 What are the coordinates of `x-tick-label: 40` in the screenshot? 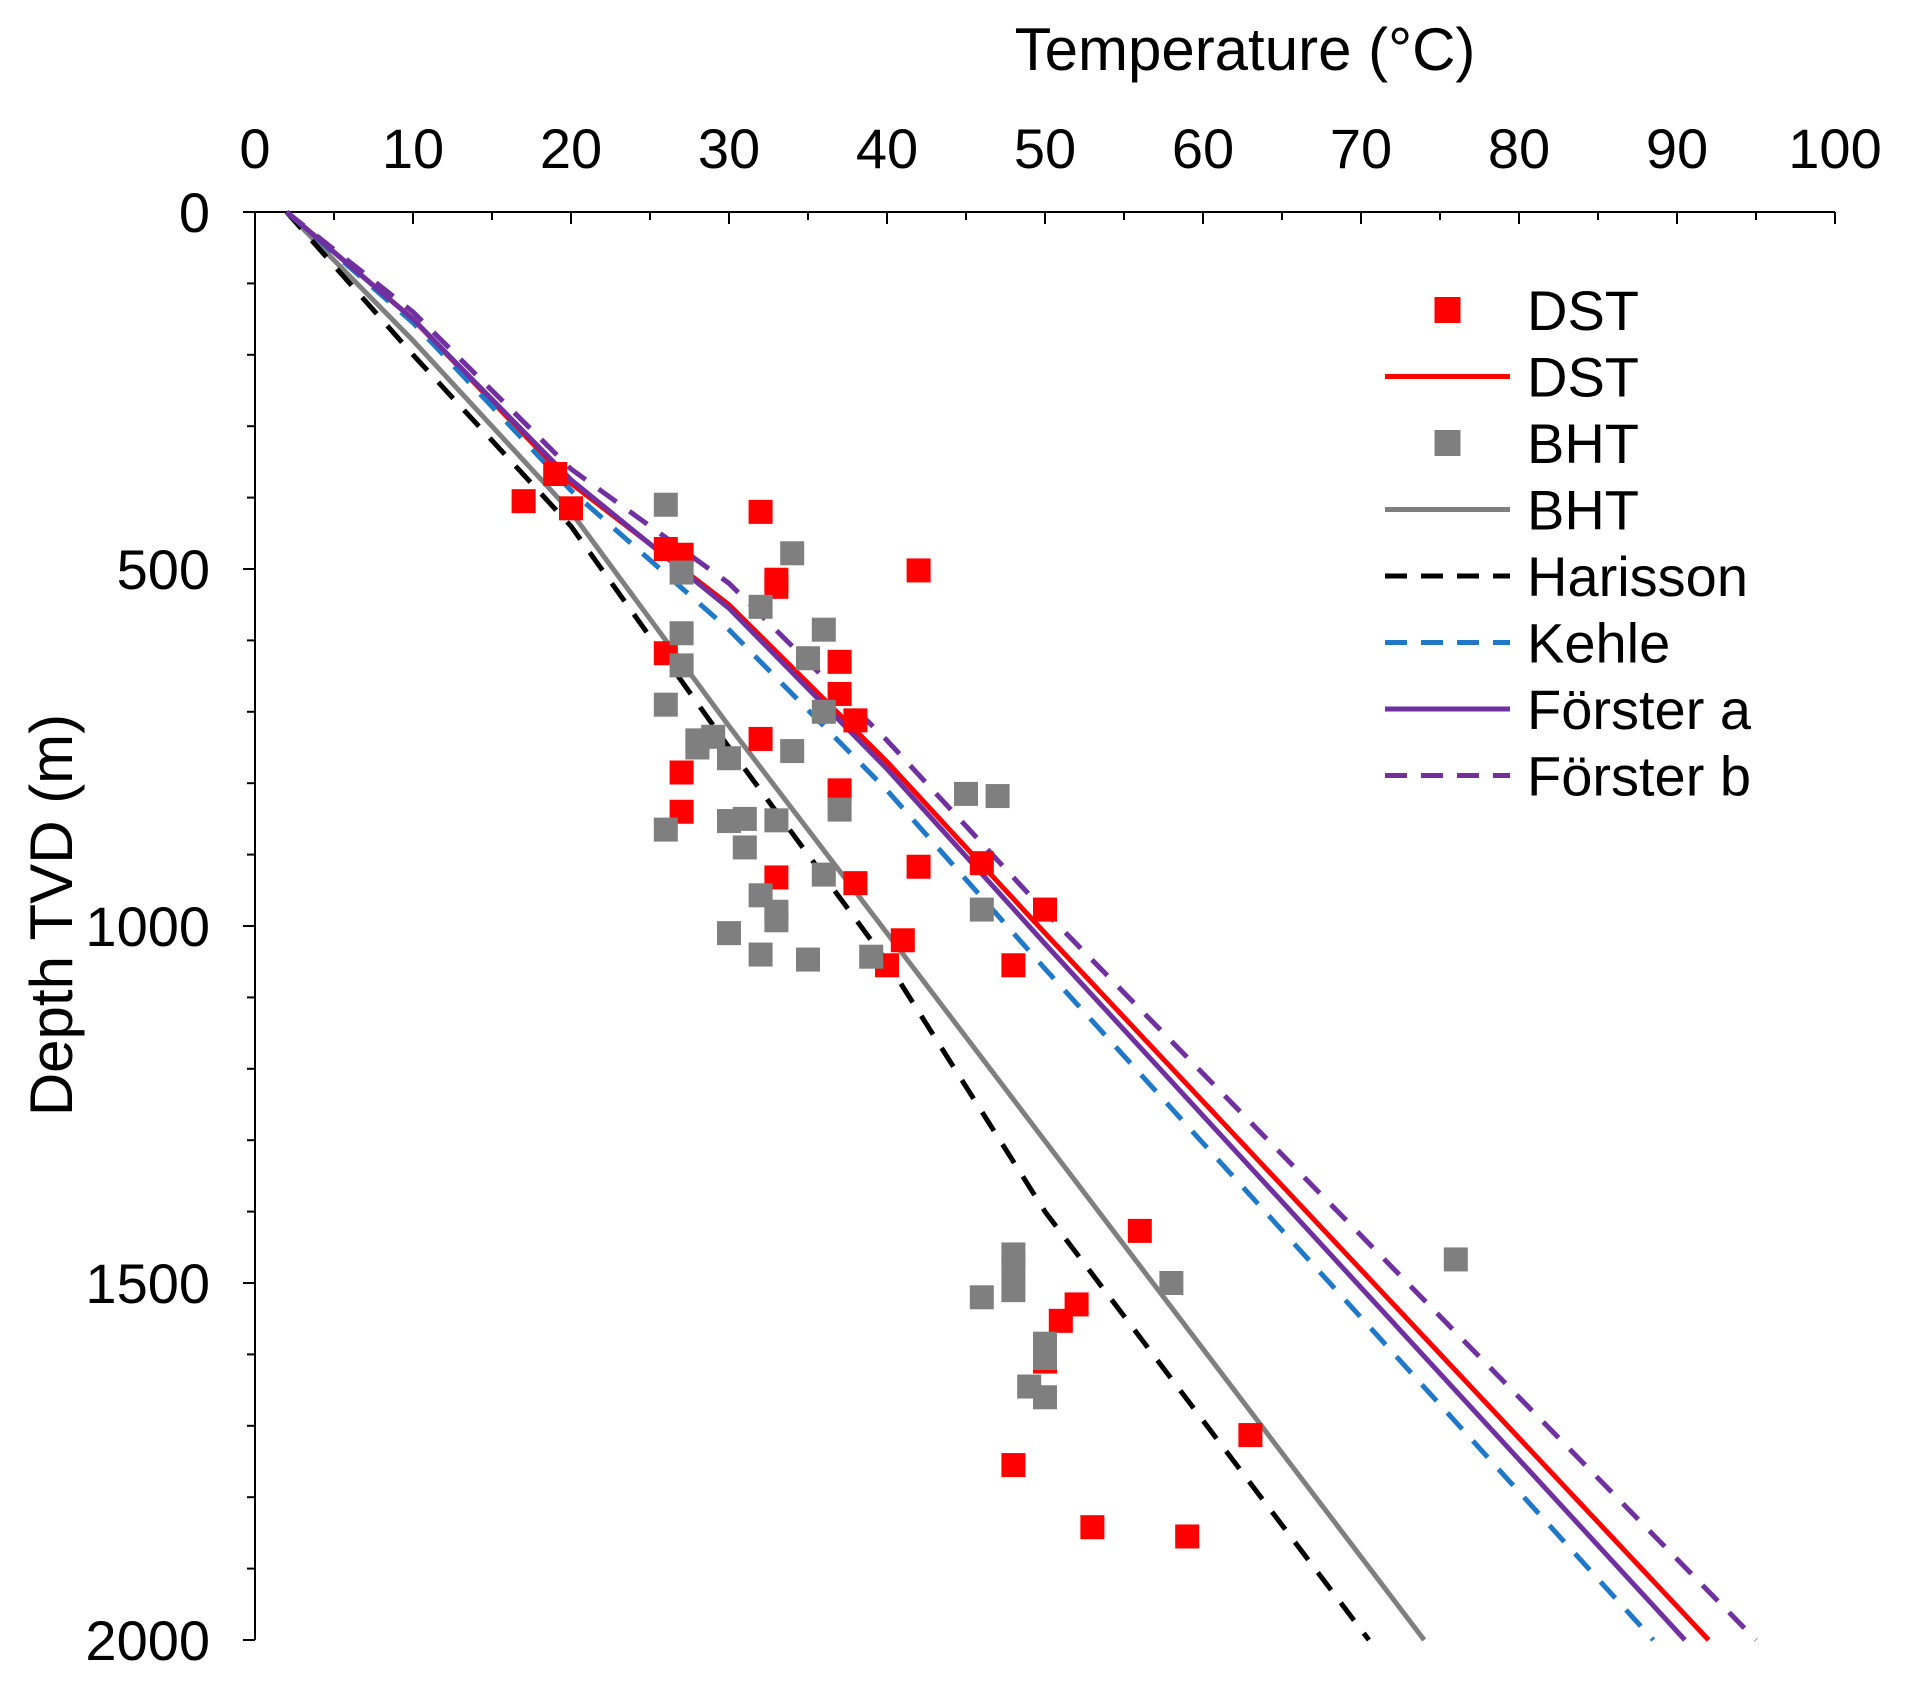 It's located at (887, 148).